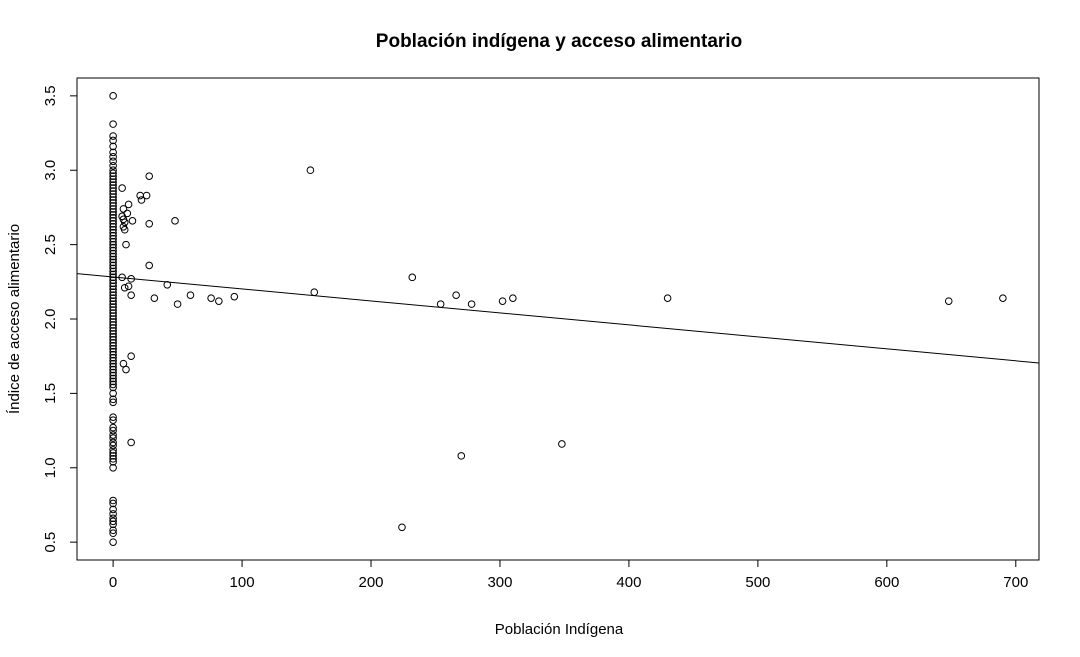  What do you see at coordinates (499, 582) in the screenshot?
I see `x-tick-label: 300` at bounding box center [499, 582].